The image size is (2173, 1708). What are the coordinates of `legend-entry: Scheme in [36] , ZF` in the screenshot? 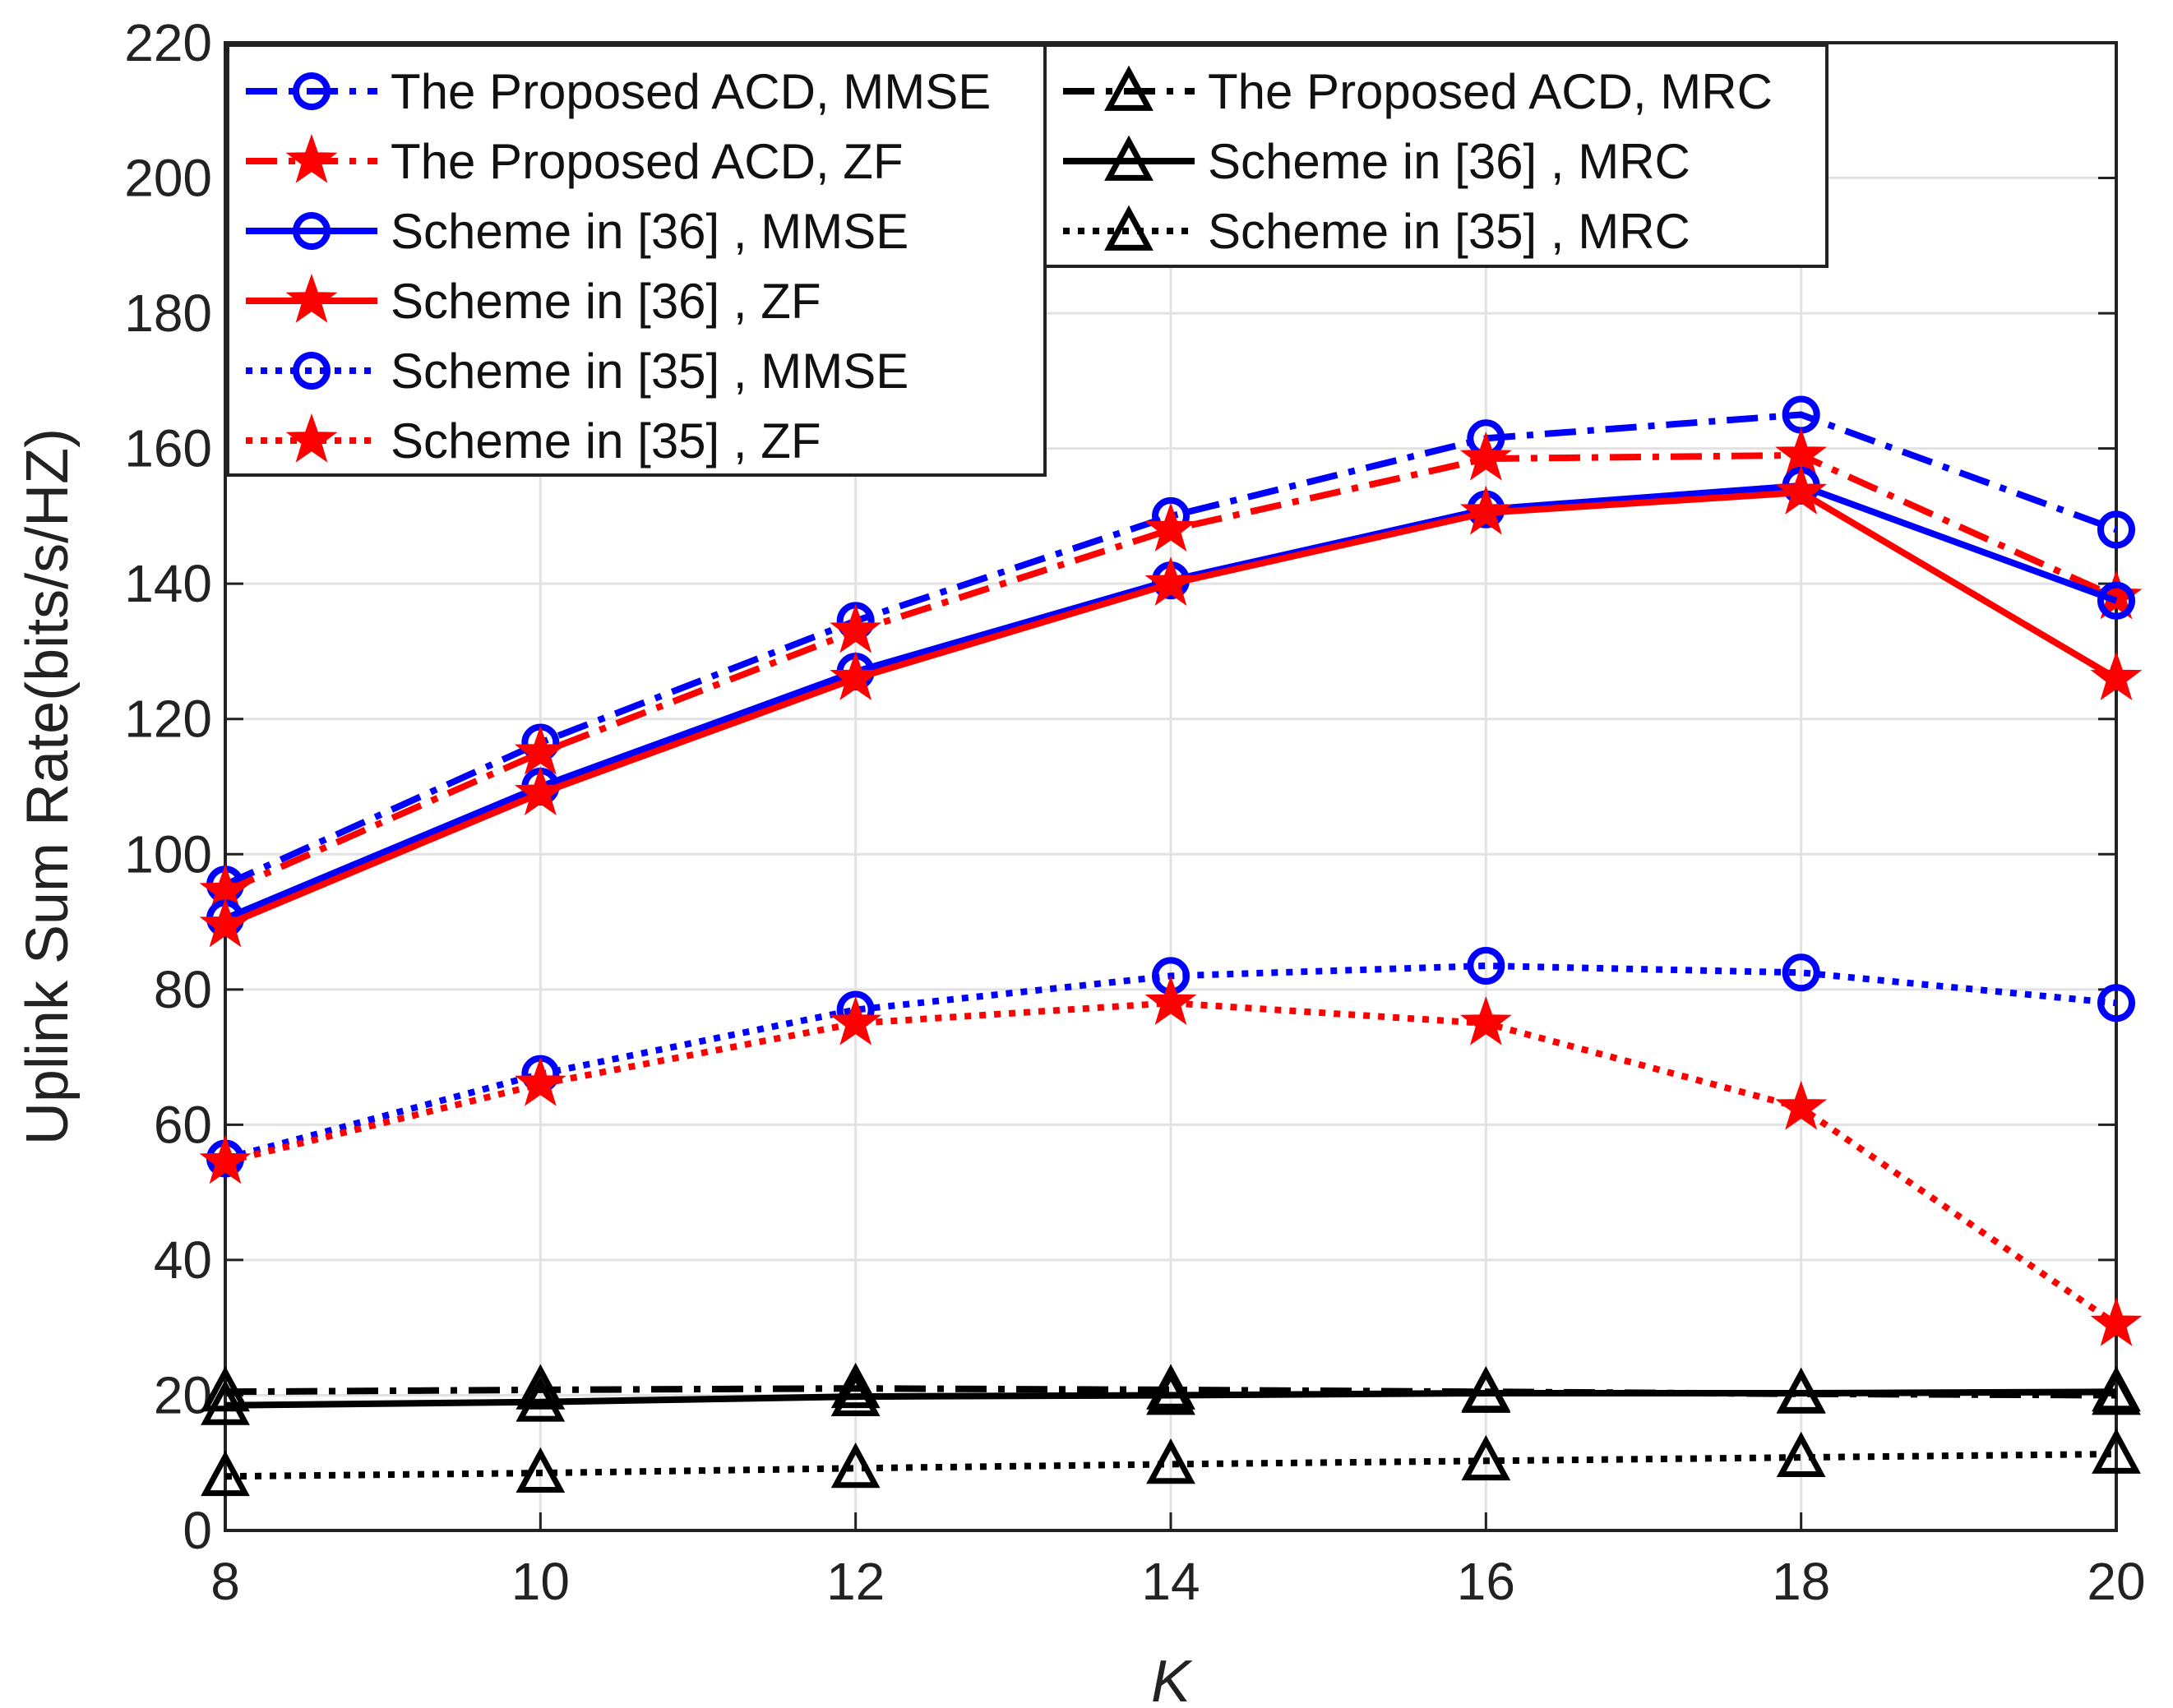 It's located at (533, 301).